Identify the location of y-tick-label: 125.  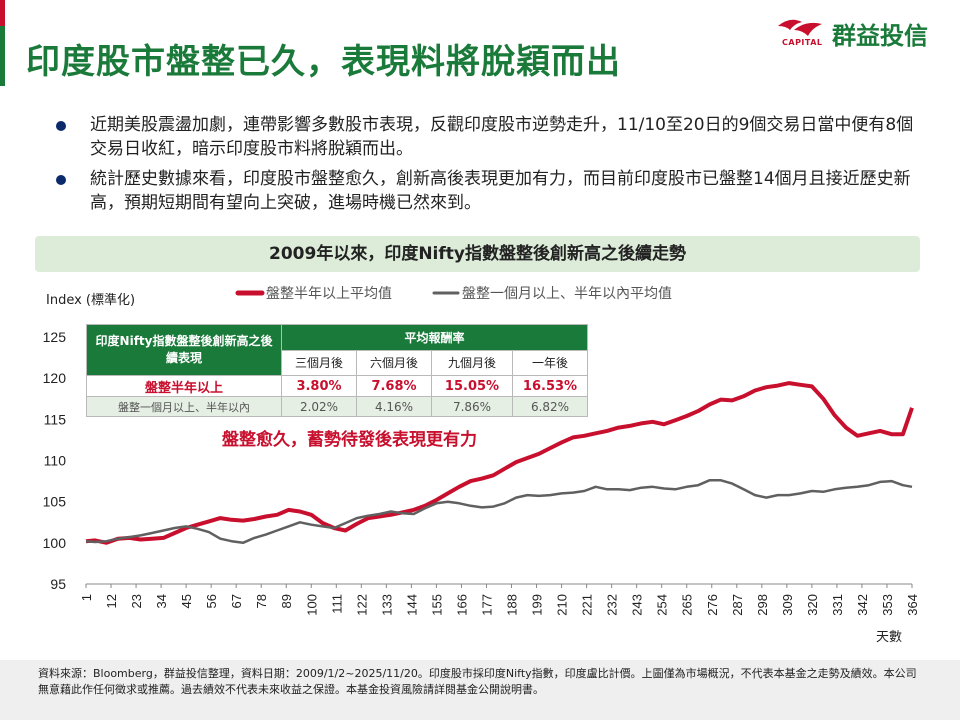
(55, 337).